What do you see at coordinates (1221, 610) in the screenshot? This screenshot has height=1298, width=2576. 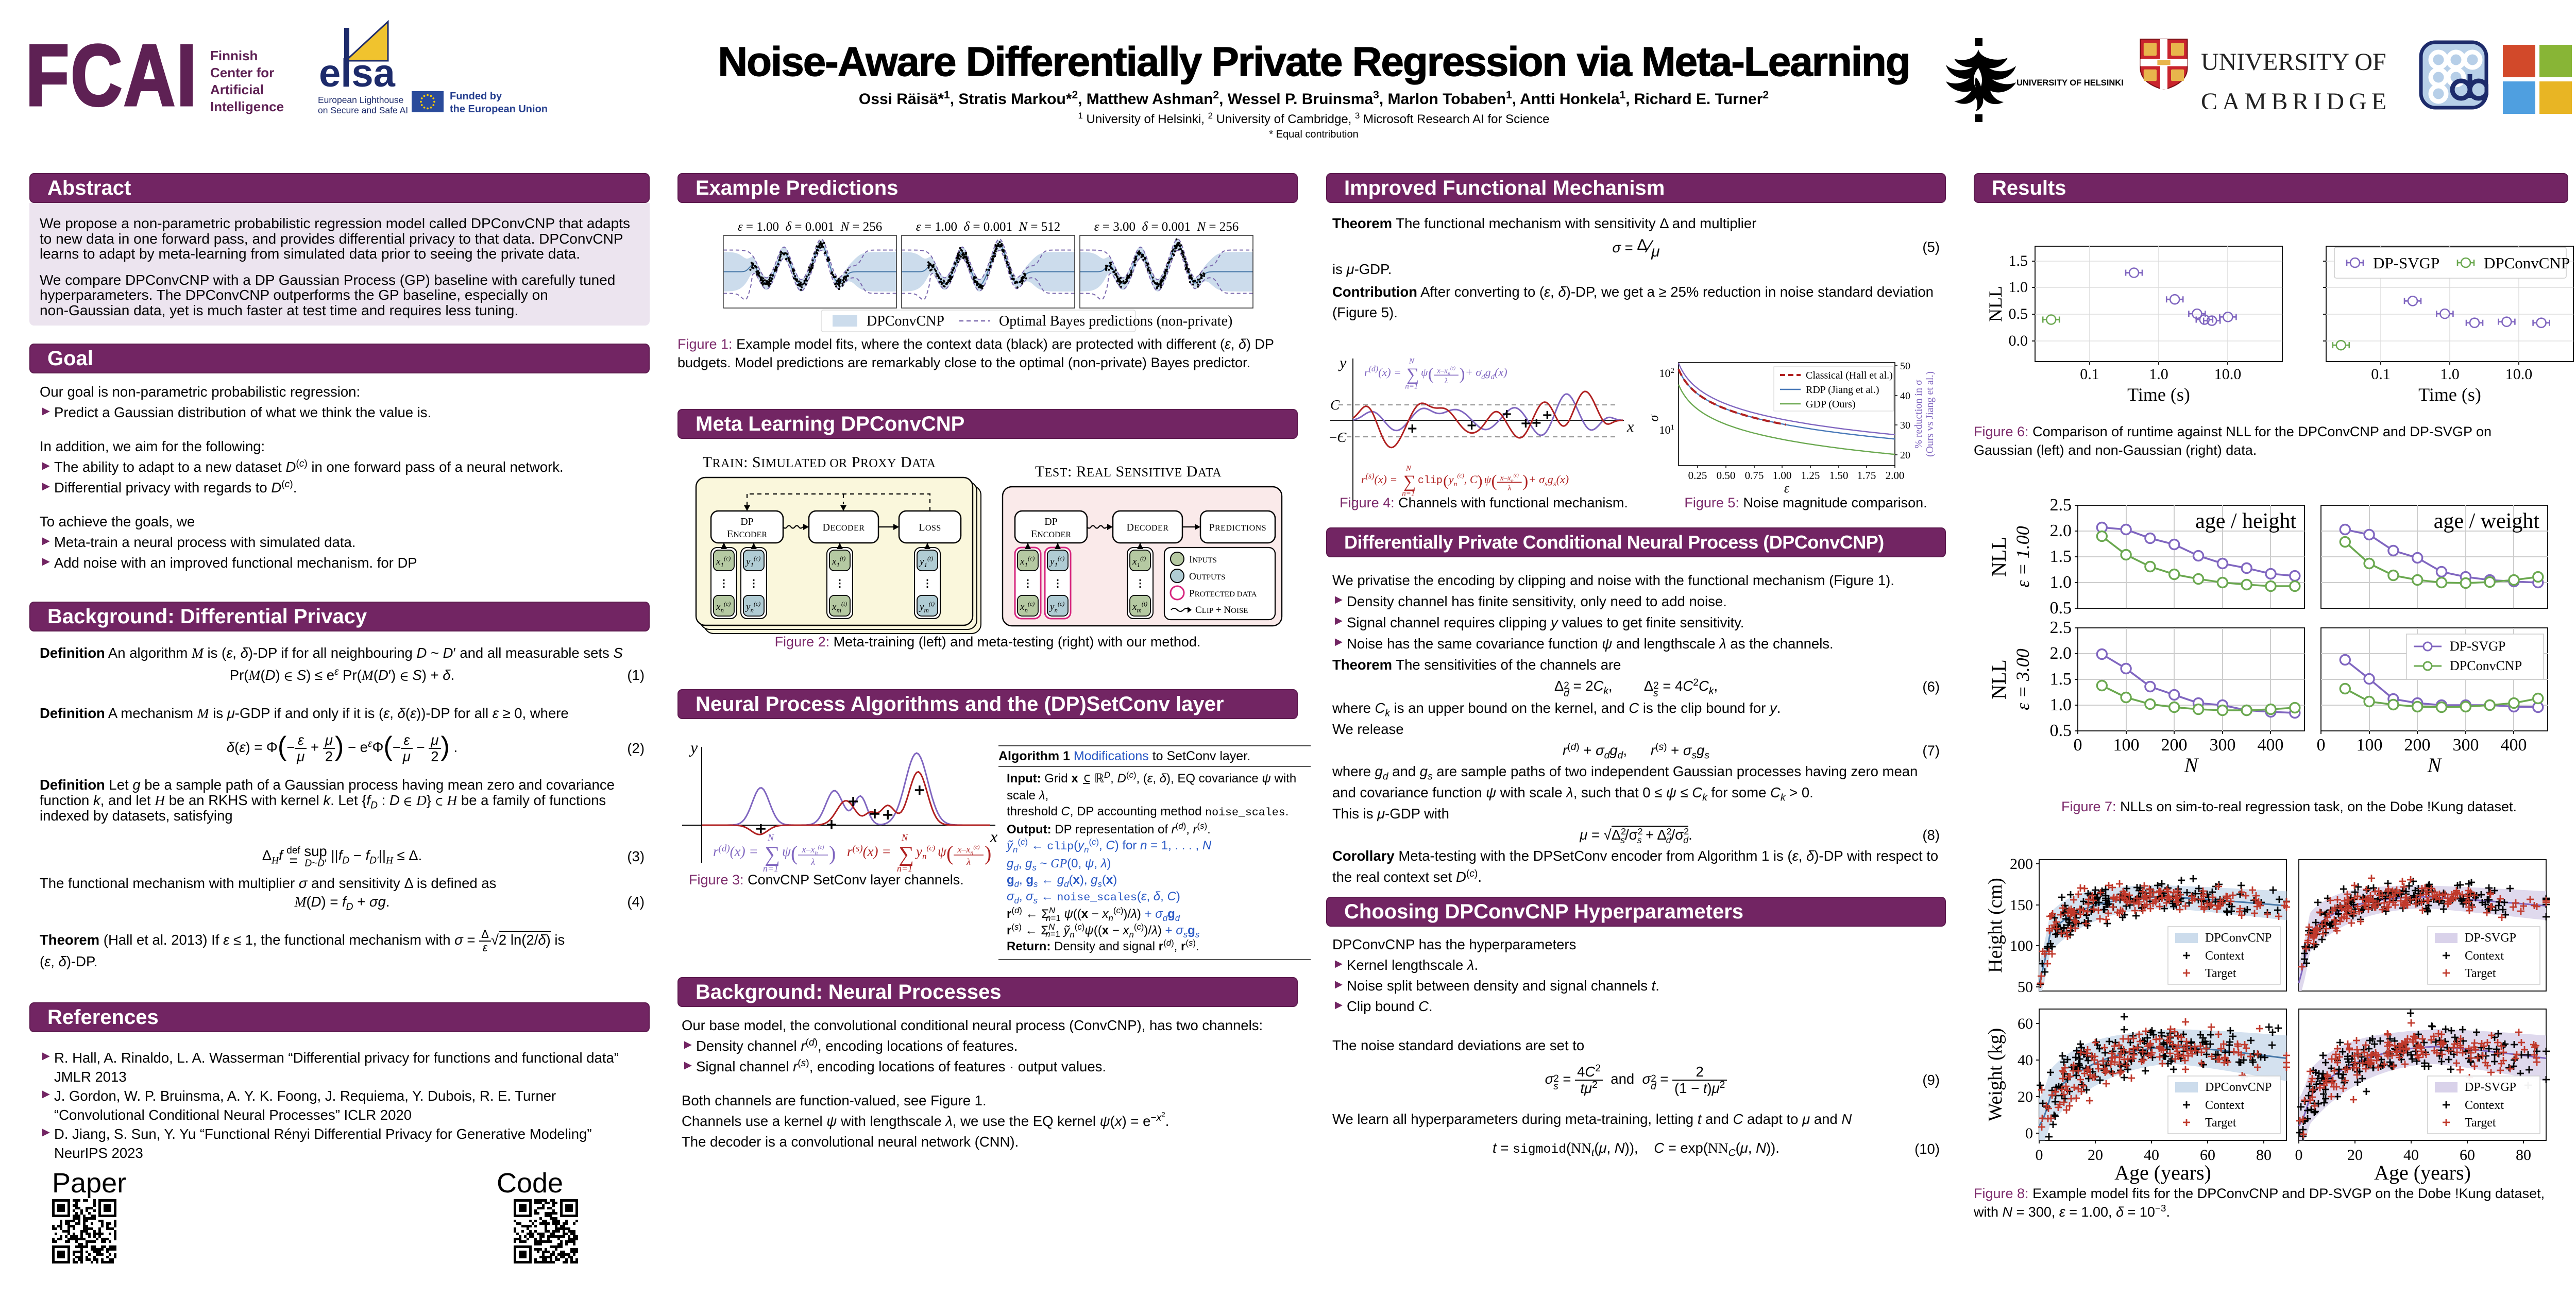 I see `svg-text: CLIP + NOISE` at bounding box center [1221, 610].